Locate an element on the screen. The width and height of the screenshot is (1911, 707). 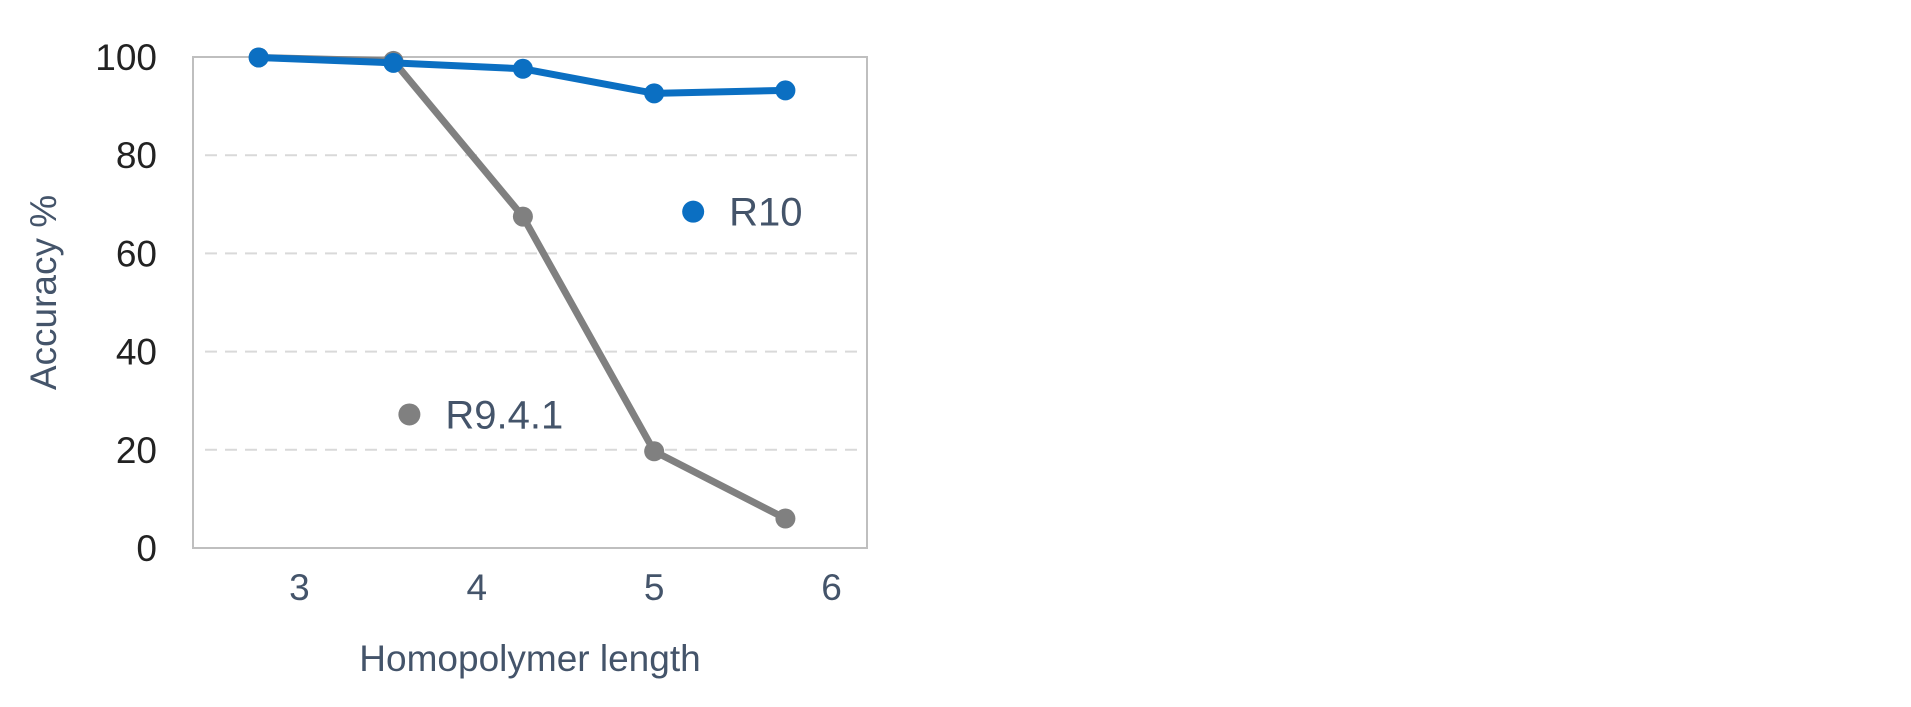
x-axis-ticks: 3 4 5 6 is located at coordinates (565, 587).